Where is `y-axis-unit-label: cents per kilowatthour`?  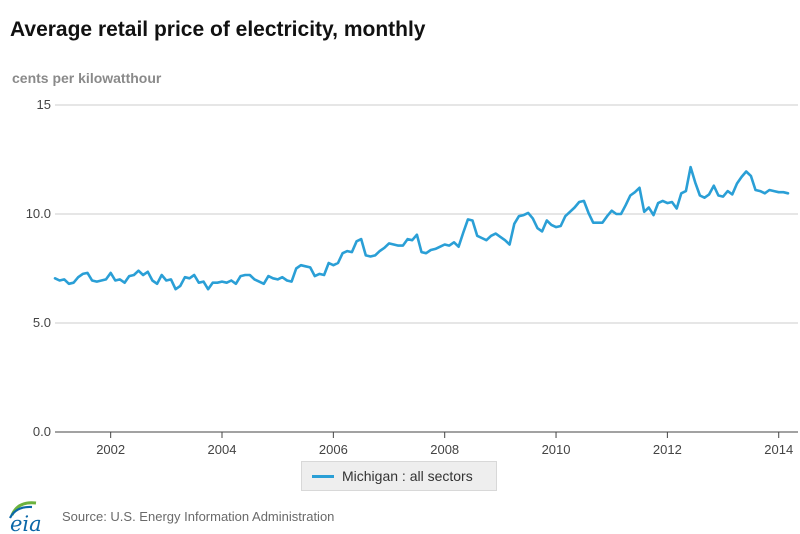
y-axis-unit-label: cents per kilowatthour is located at coordinates (87, 78).